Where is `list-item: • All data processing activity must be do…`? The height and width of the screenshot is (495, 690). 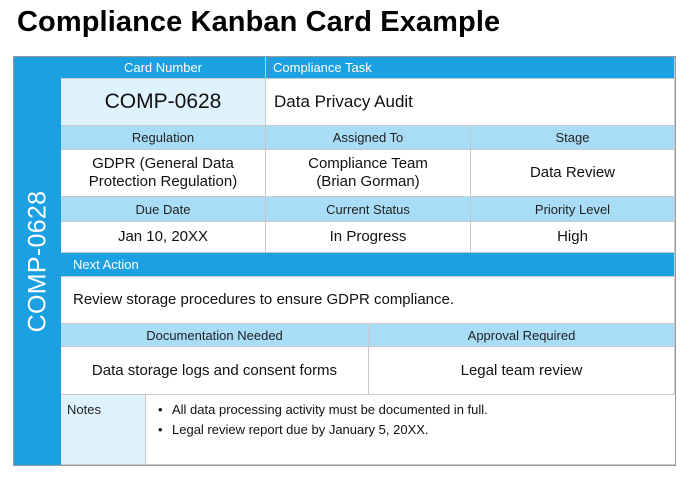 list-item: • All data processing activity must be do… is located at coordinates (323, 410).